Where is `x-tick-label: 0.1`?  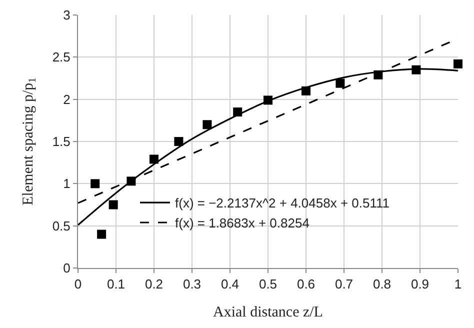 x-tick-label: 0.1 is located at coordinates (116, 284).